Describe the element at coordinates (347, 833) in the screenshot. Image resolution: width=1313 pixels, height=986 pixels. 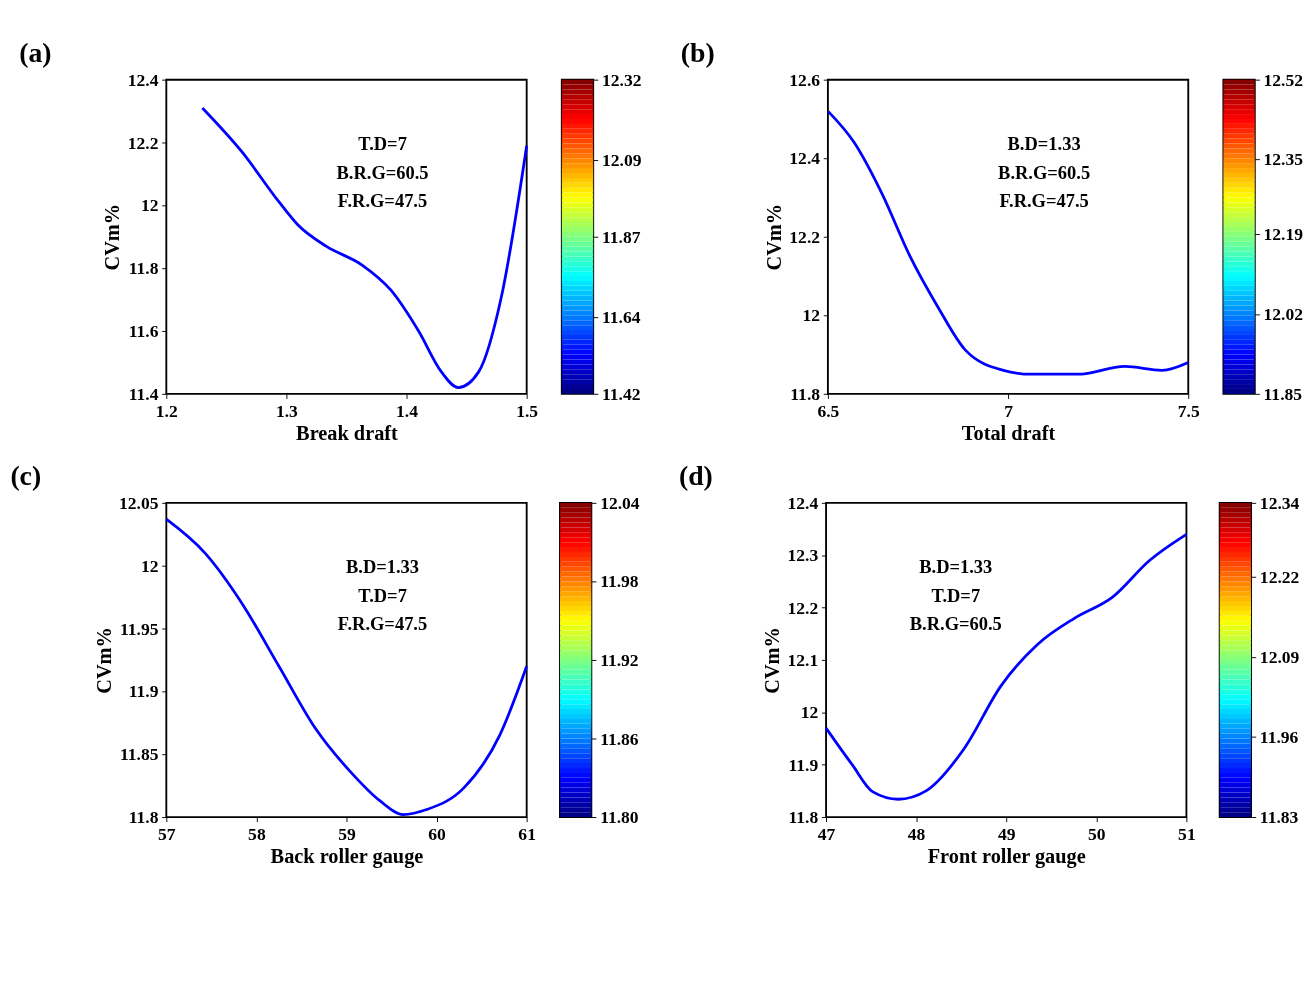
I see `x-tick-label: 59` at that location.